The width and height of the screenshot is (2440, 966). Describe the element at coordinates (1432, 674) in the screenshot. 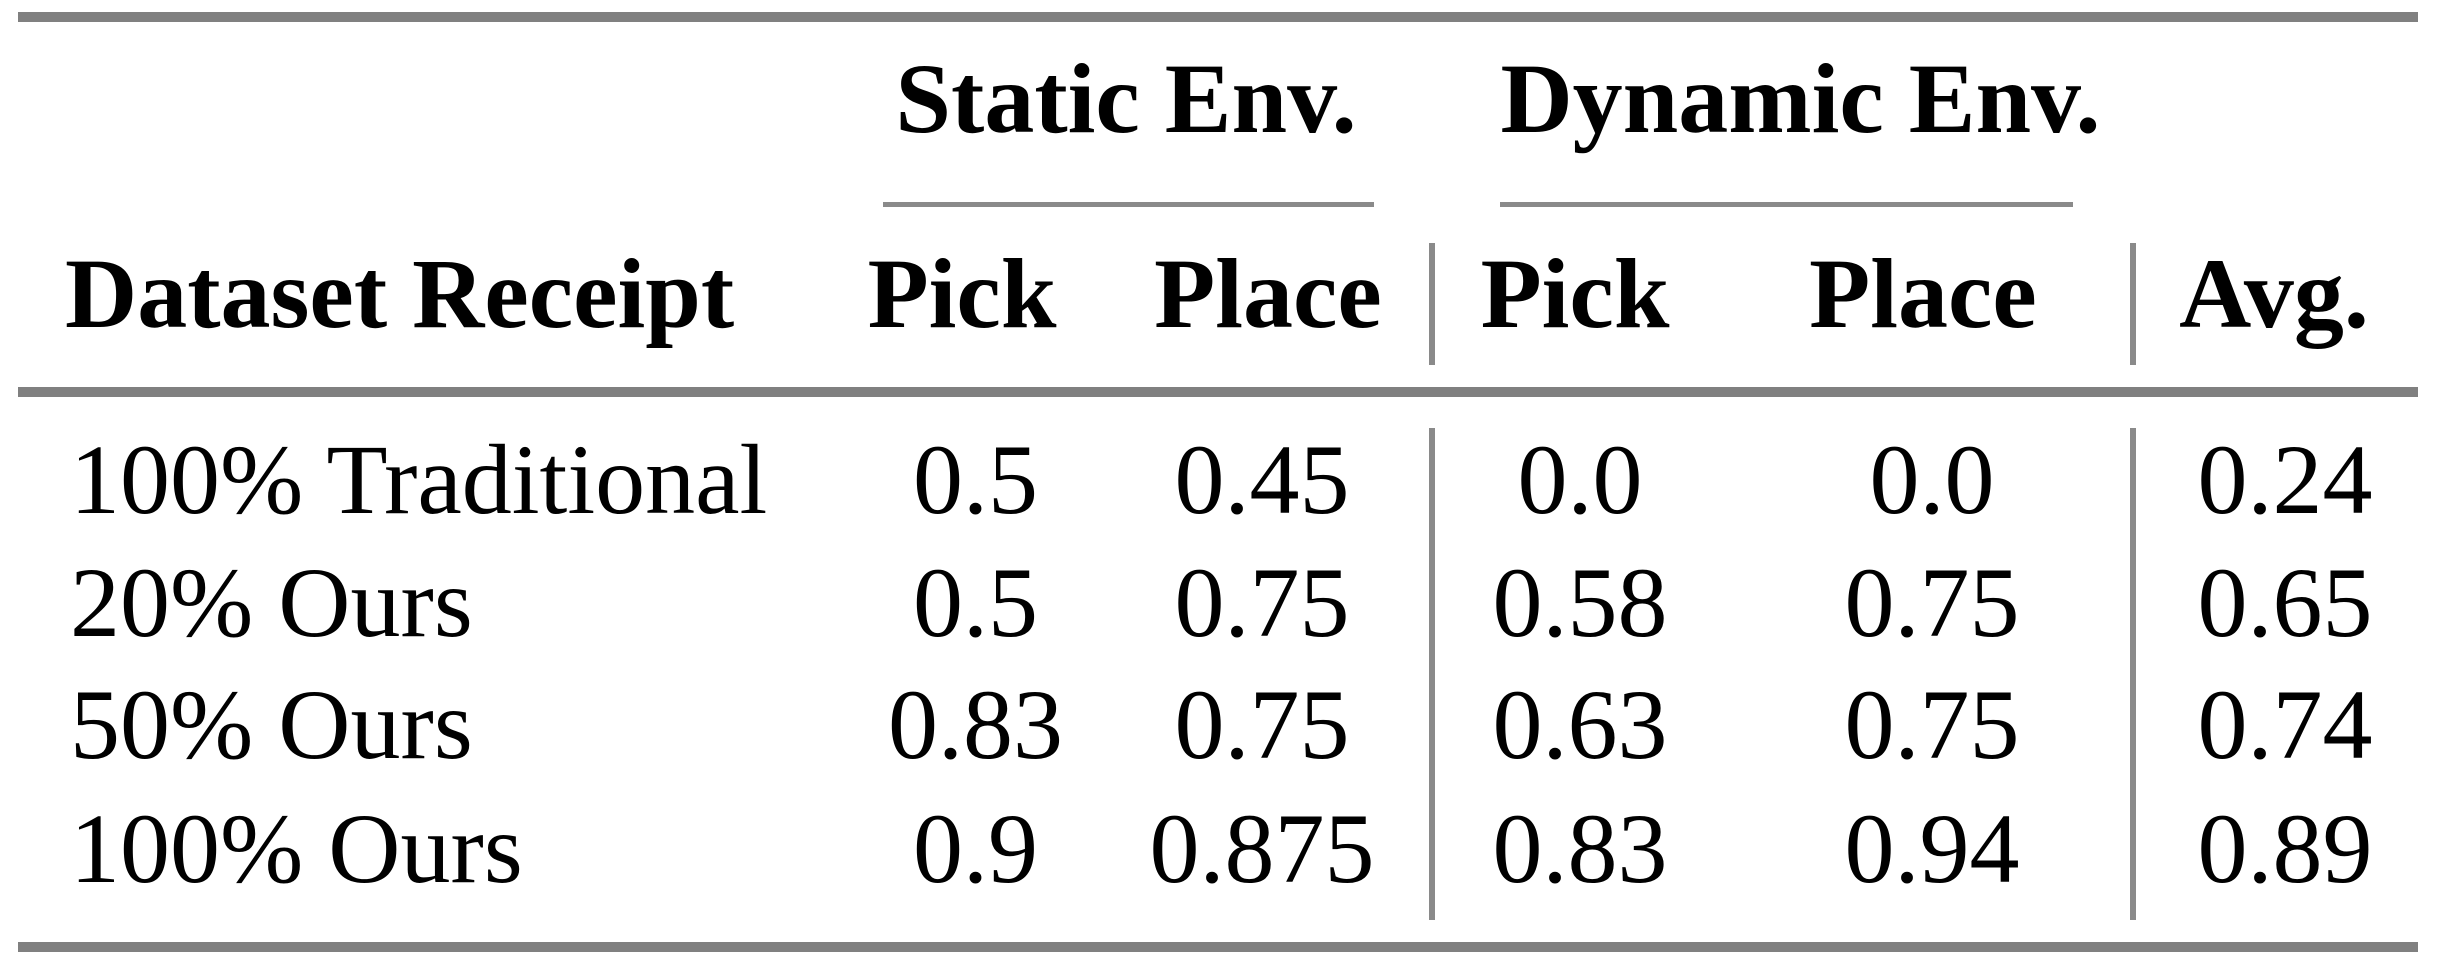

I see `vertical-rule-static-dynamic-body` at that location.